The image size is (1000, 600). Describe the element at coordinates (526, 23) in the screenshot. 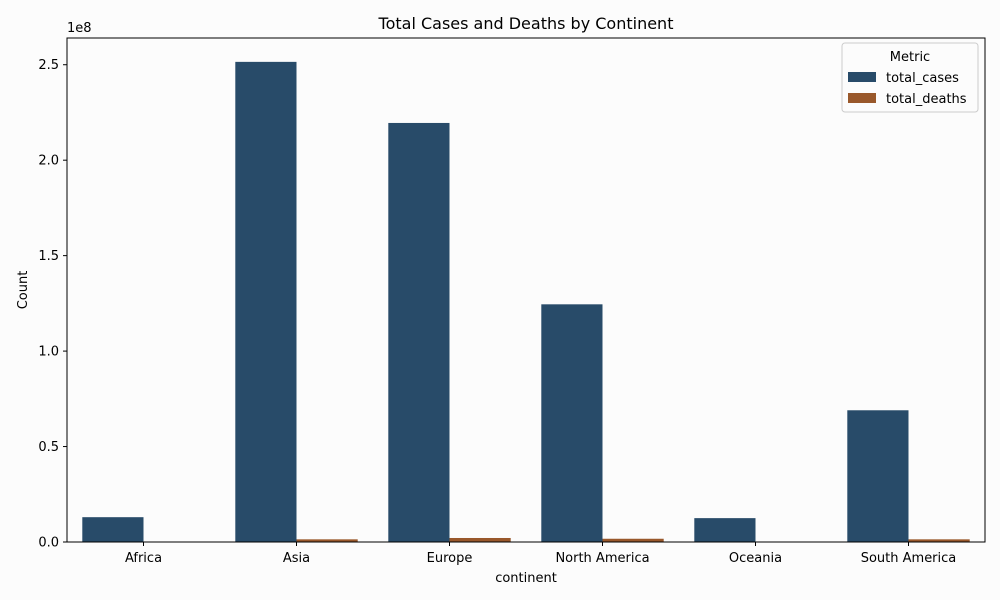

I see `chart-title: Total Cases and Deaths by Continent` at that location.